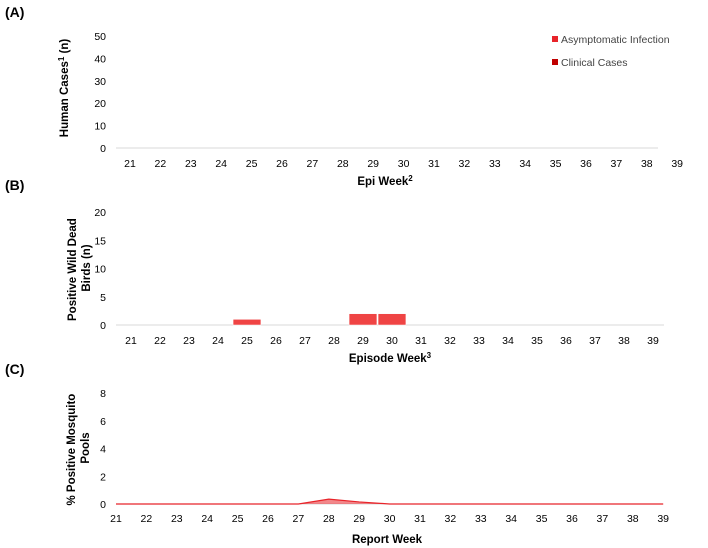 This screenshot has height=548, width=708. Describe the element at coordinates (603, 519) in the screenshot. I see `panel-c-x-tick-37: 37` at that location.